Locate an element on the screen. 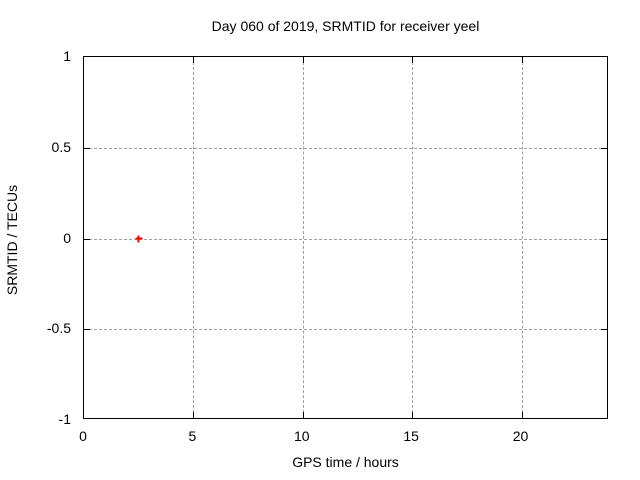 Image resolution: width=640 pixels, height=480 pixels. x-tick-label: 20 is located at coordinates (520, 436).